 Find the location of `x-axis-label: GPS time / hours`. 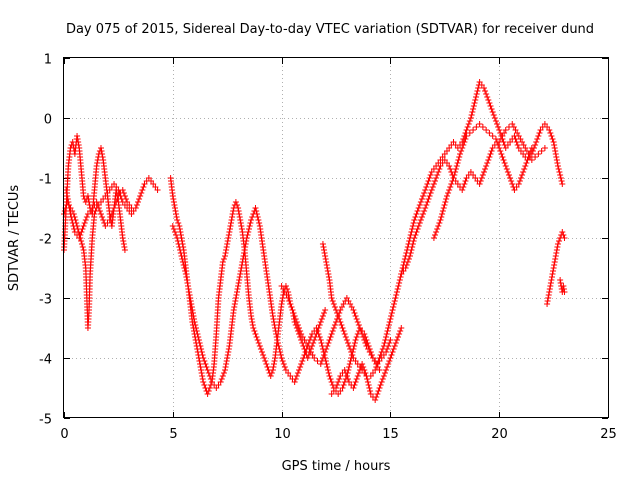

x-axis-label: GPS time / hours is located at coordinates (336, 466).